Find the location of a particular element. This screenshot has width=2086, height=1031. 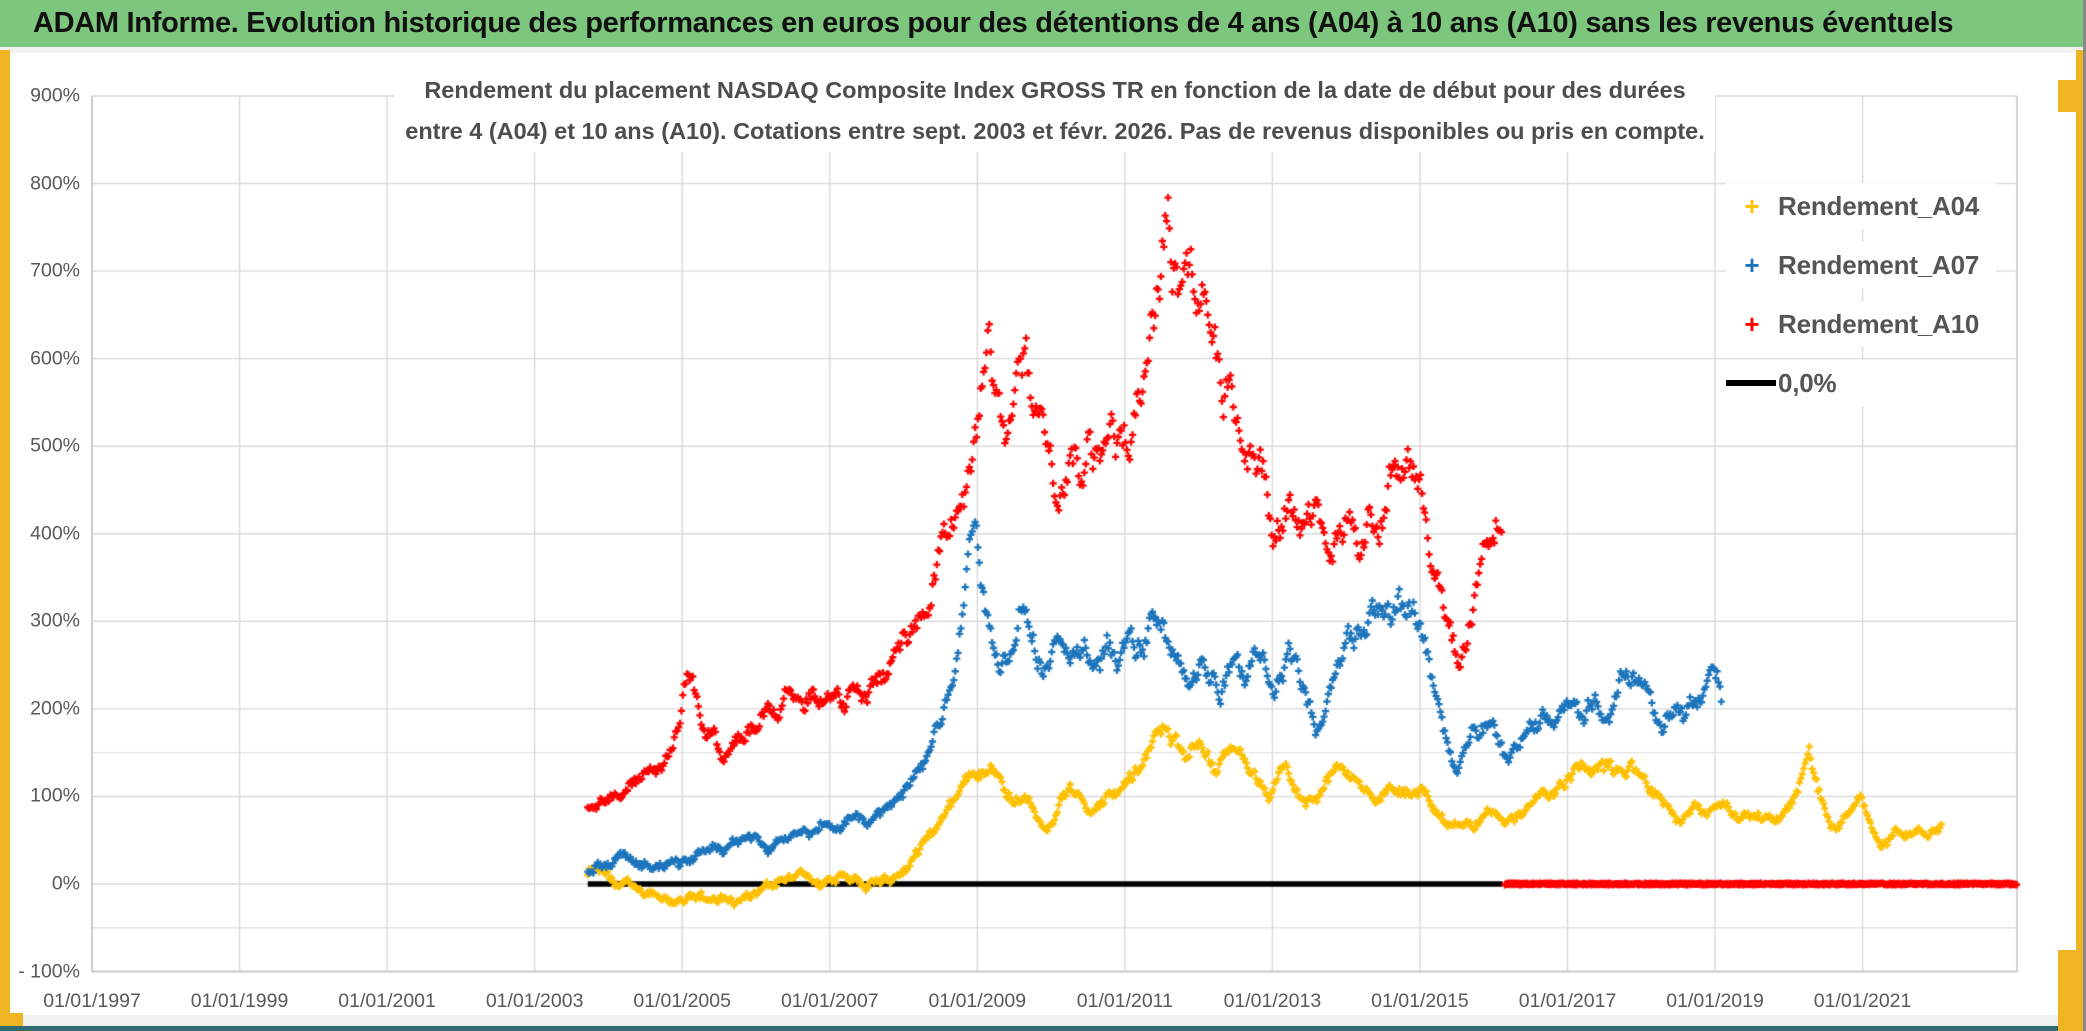

x-tick-label: 01/01/2011 is located at coordinates (1124, 1001).